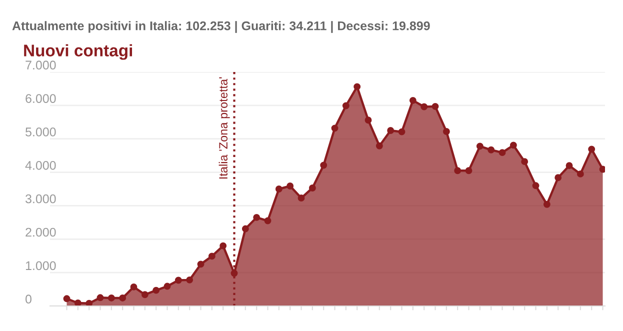 The image size is (623, 331). What do you see at coordinates (41, 232) in the screenshot?
I see `y-tick-label: 2.000` at bounding box center [41, 232].